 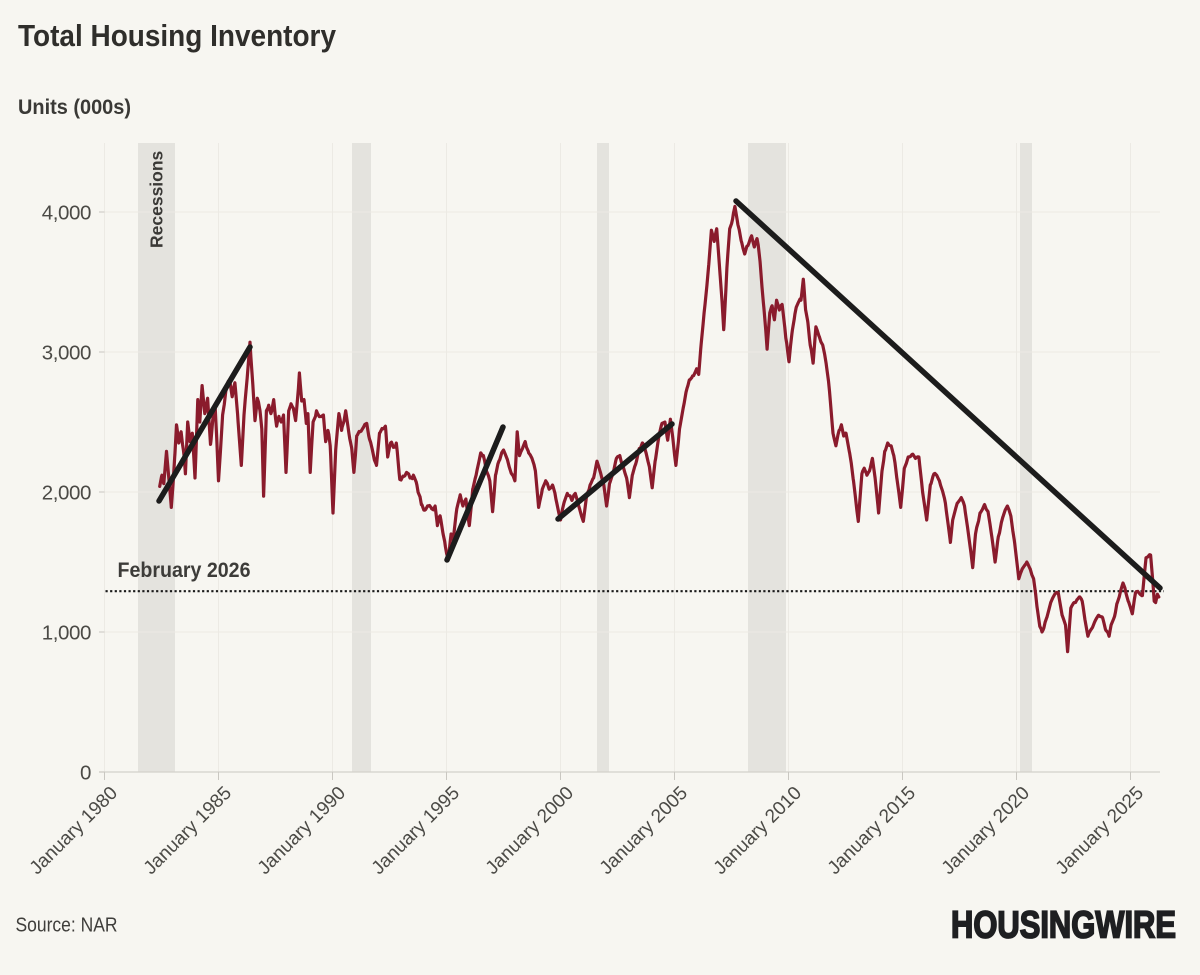 I want to click on svg-text: 1,000, so click(x=66, y=632).